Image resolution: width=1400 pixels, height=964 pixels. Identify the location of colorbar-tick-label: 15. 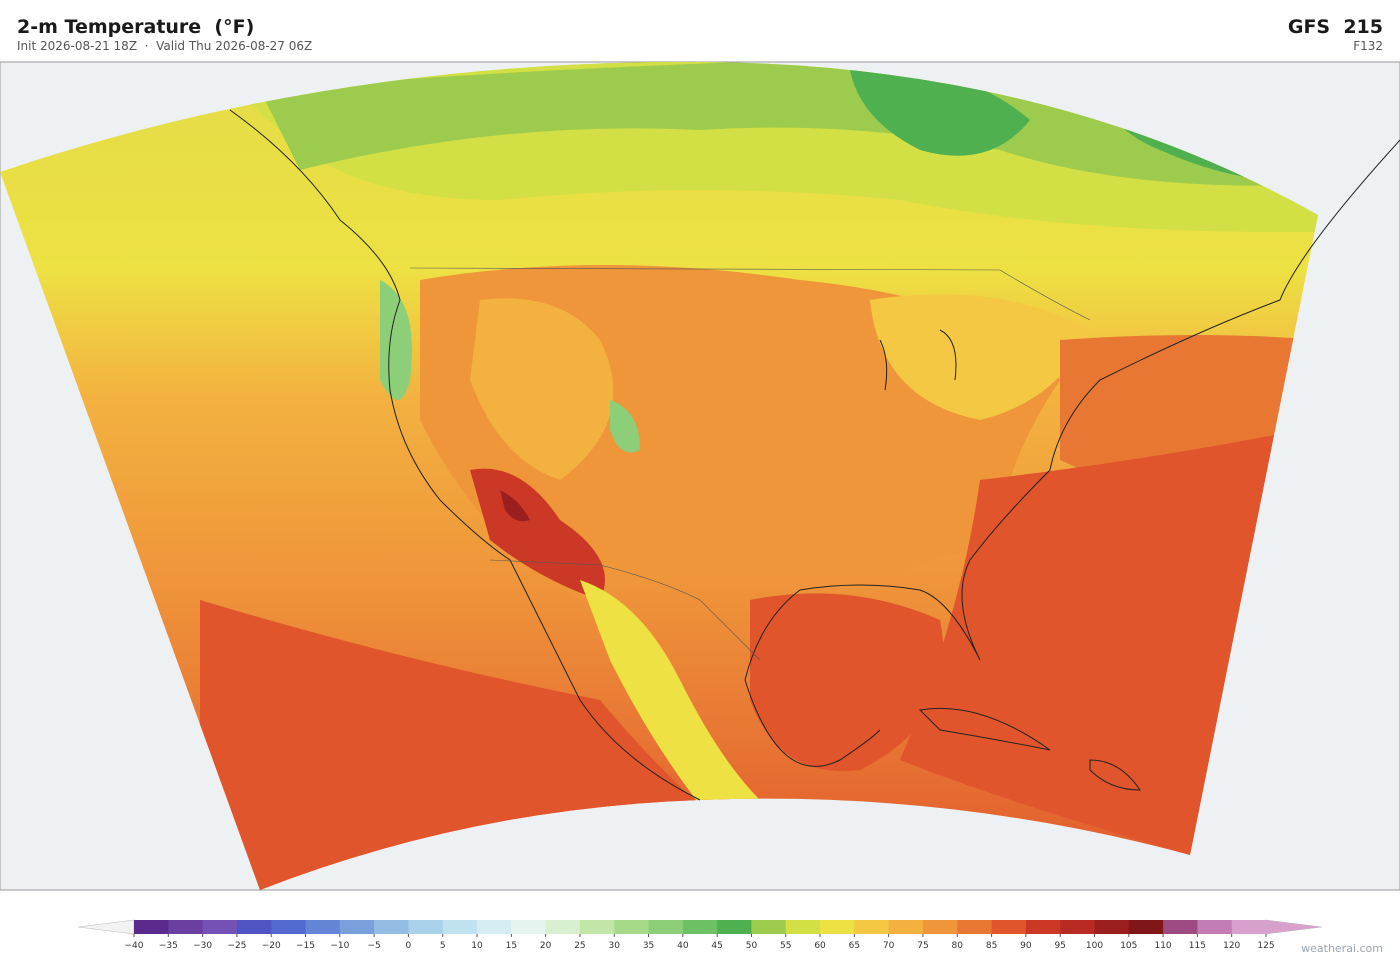
(511, 946).